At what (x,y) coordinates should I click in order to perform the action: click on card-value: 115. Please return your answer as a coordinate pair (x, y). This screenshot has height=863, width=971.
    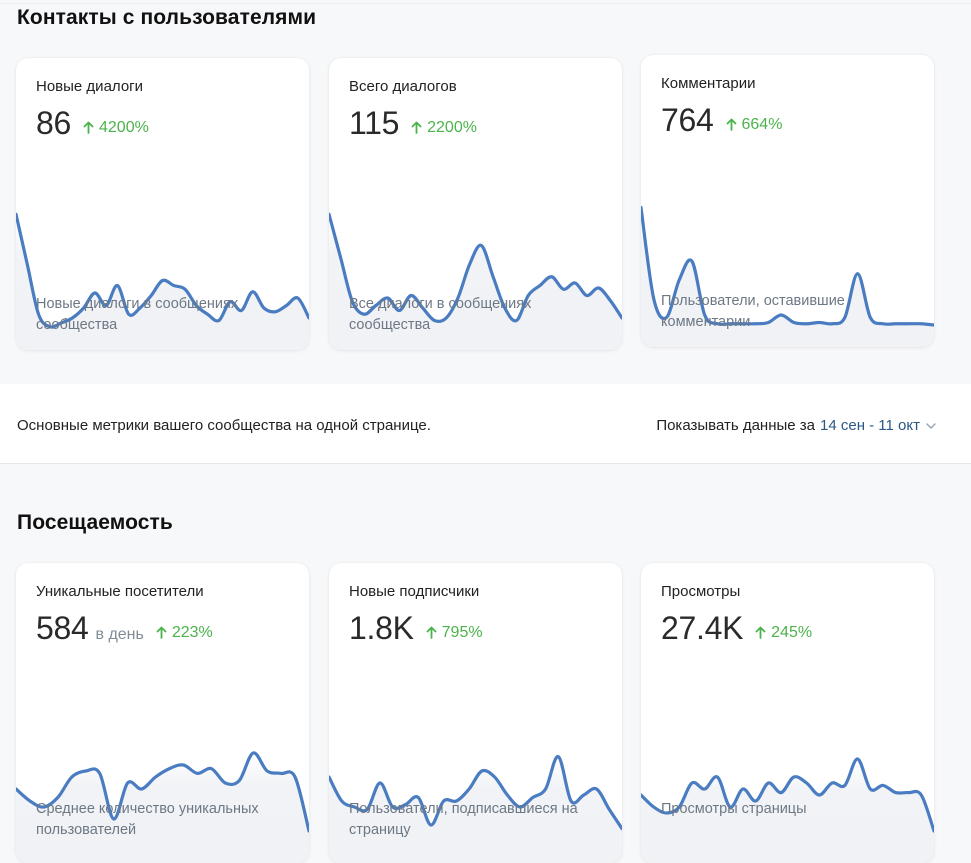
    Looking at the image, I should click on (374, 123).